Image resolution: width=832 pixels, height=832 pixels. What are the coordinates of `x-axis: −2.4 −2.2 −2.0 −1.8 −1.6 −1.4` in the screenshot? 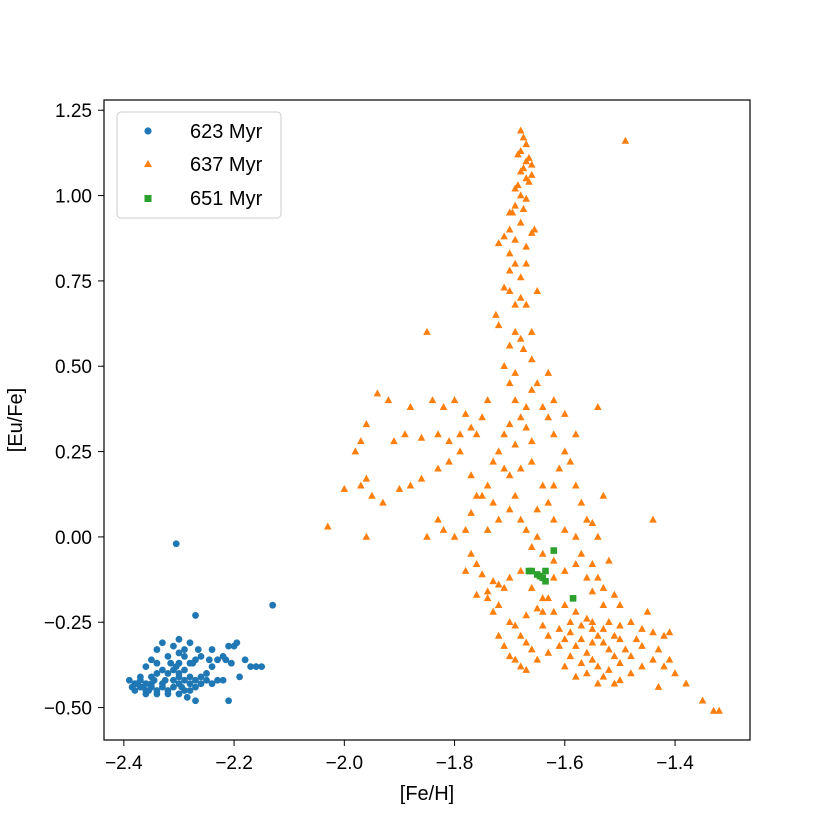 It's located at (399, 757).